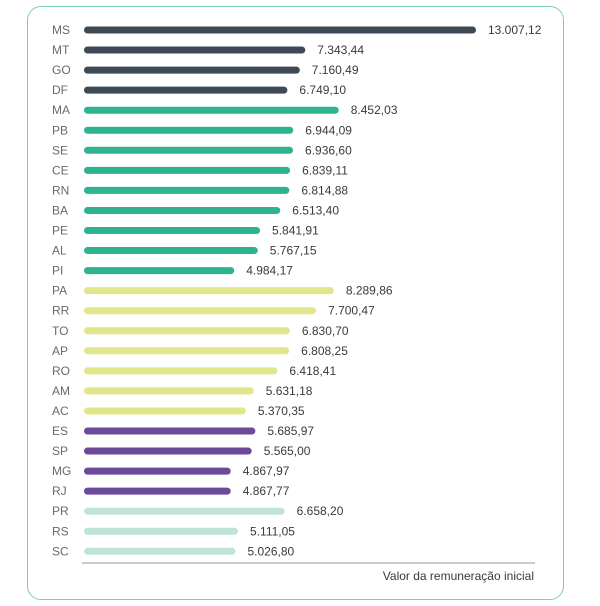 The width and height of the screenshot is (600, 606). What do you see at coordinates (60, 351) in the screenshot?
I see `category-label-ap: AP` at bounding box center [60, 351].